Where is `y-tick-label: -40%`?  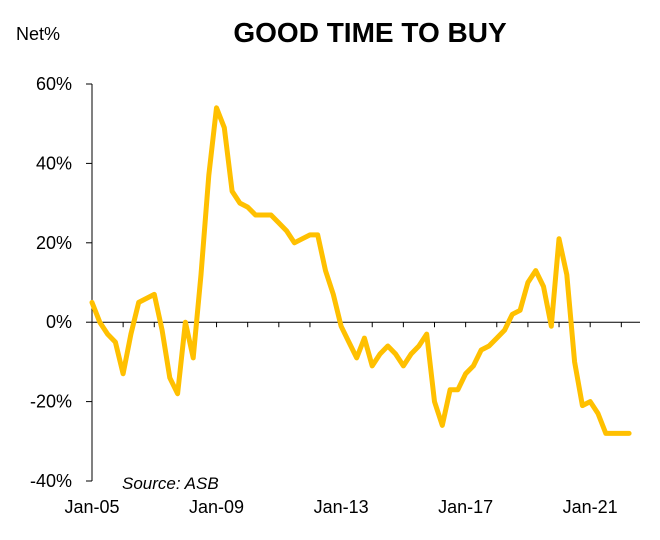
y-tick-label: -40% is located at coordinates (51, 481).